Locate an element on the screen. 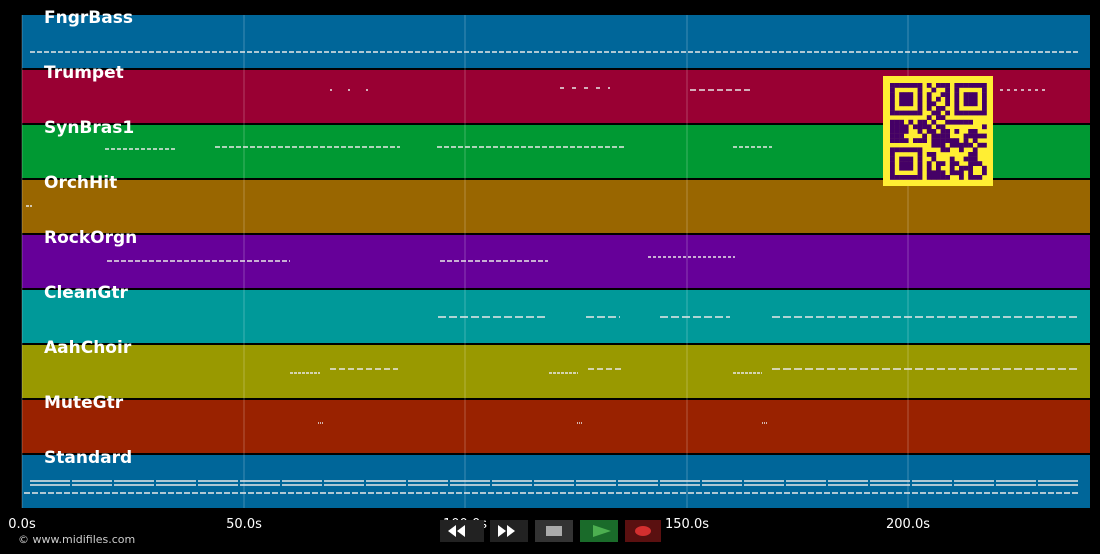 The width and height of the screenshot is (1100, 554). track-name: CleanGtr is located at coordinates (86, 293).